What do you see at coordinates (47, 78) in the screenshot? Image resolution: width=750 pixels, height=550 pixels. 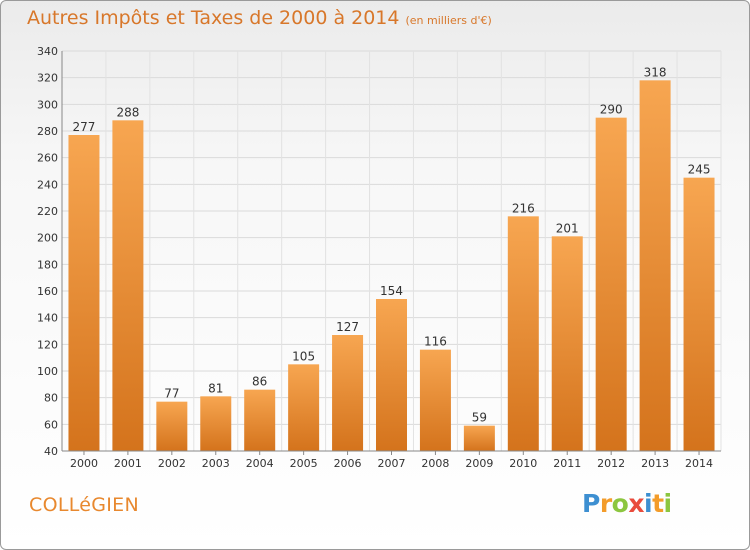 I see `y-tick-label: 320` at bounding box center [47, 78].